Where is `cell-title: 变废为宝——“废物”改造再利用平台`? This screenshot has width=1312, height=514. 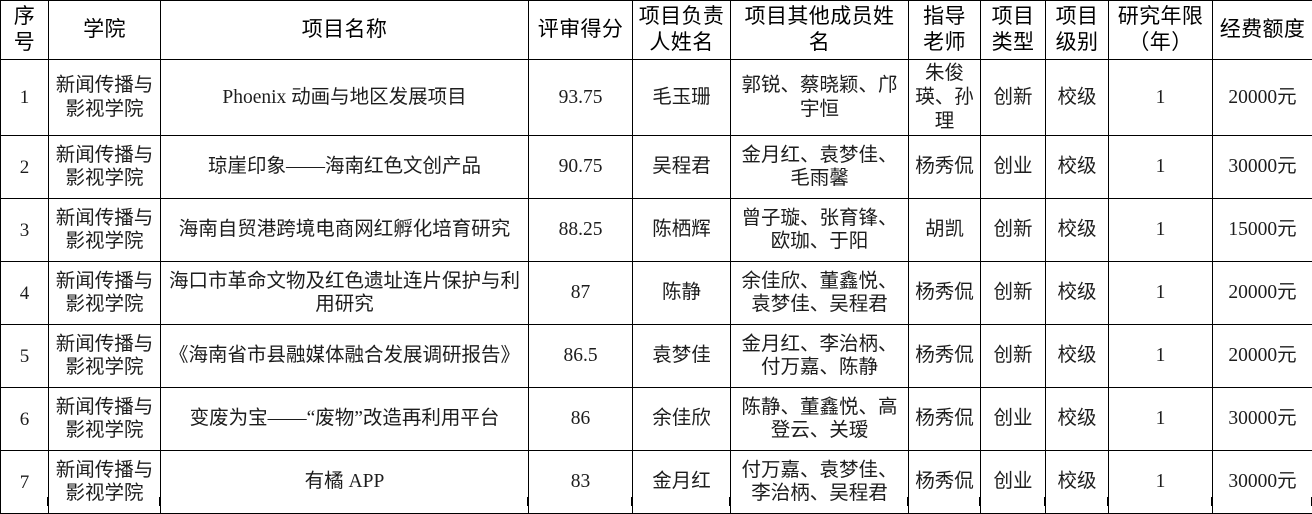 cell-title: 变废为宝——“废物”改造再利用平台 is located at coordinates (345, 419).